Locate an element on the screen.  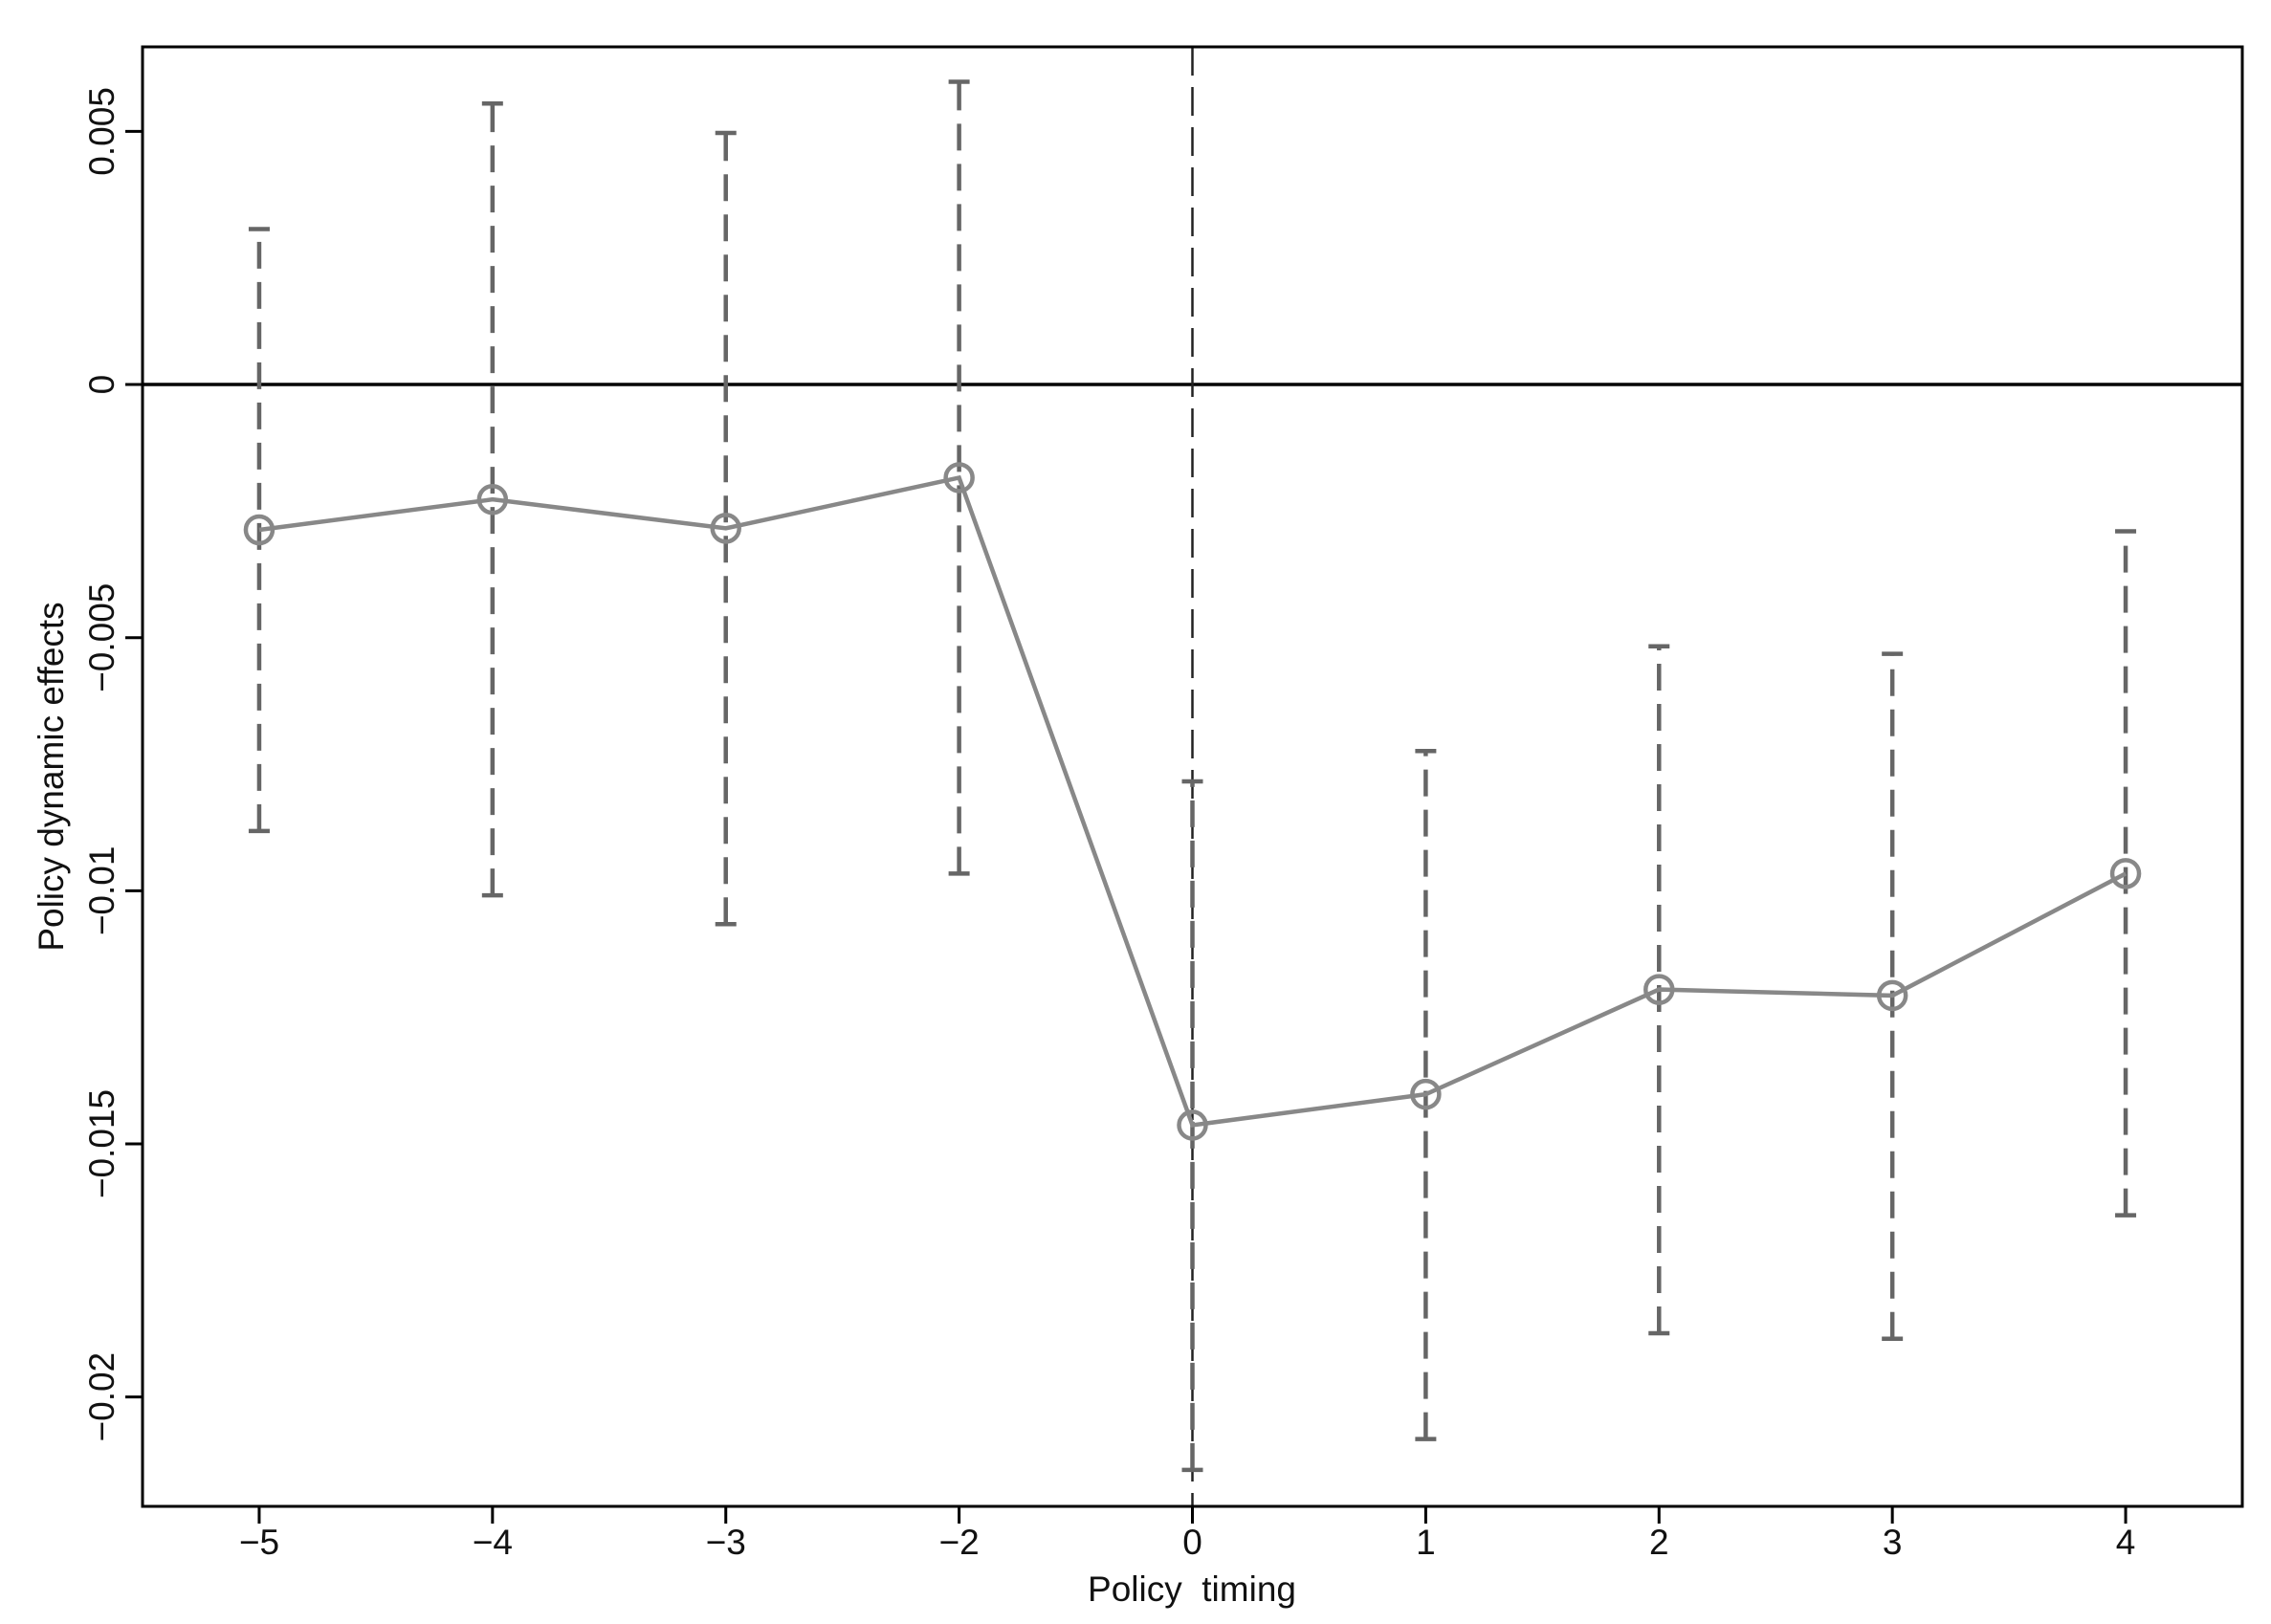
x-tick-label: 4 is located at coordinates (2126, 1543).